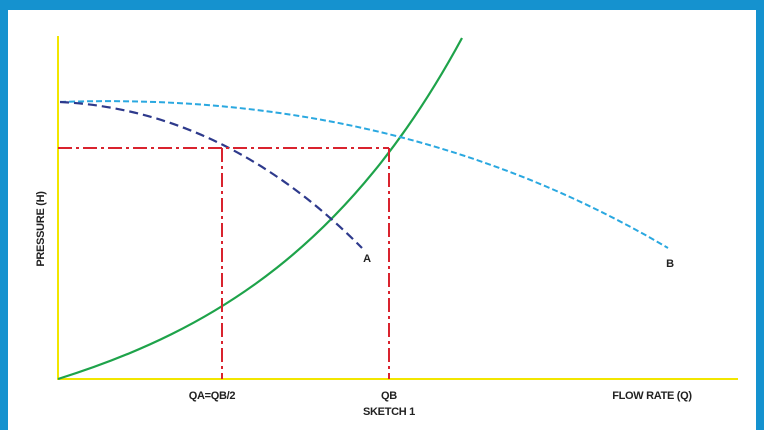  What do you see at coordinates (212, 396) in the screenshot?
I see `tick-label-qa: QA=QB/2` at bounding box center [212, 396].